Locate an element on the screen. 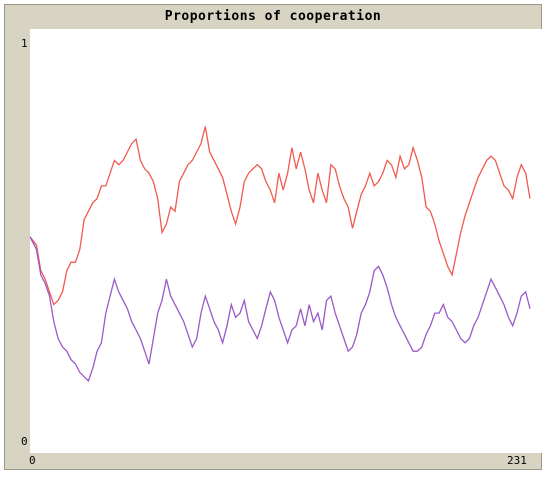 The height and width of the screenshot is (480, 550). y-tick-label-max: 1 is located at coordinates (24, 43).